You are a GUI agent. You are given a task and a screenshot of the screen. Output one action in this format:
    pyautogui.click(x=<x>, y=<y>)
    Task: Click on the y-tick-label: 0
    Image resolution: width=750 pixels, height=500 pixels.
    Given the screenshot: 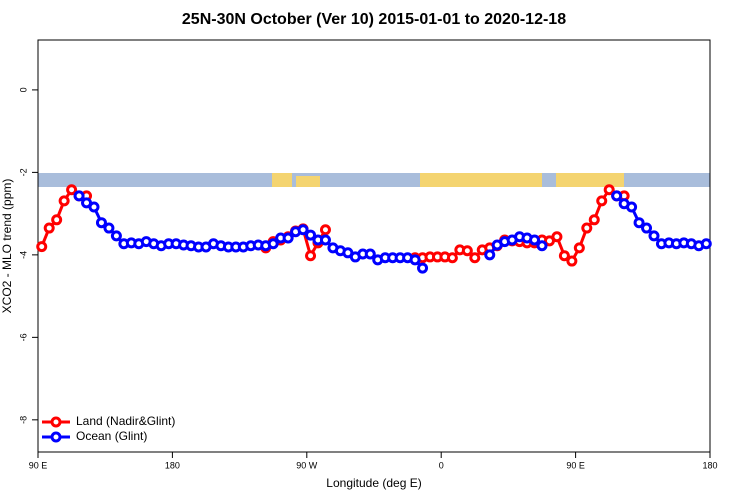 What is the action you would take?
    pyautogui.click(x=23, y=89)
    